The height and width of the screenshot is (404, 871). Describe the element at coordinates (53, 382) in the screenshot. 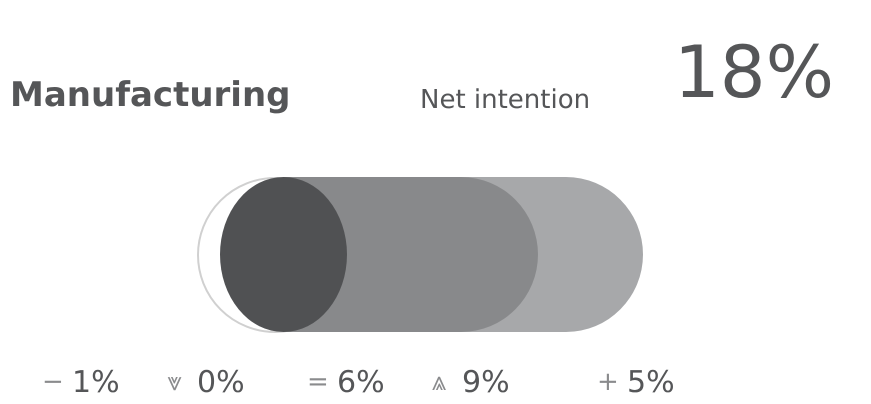

I see `category-label: −` at that location.